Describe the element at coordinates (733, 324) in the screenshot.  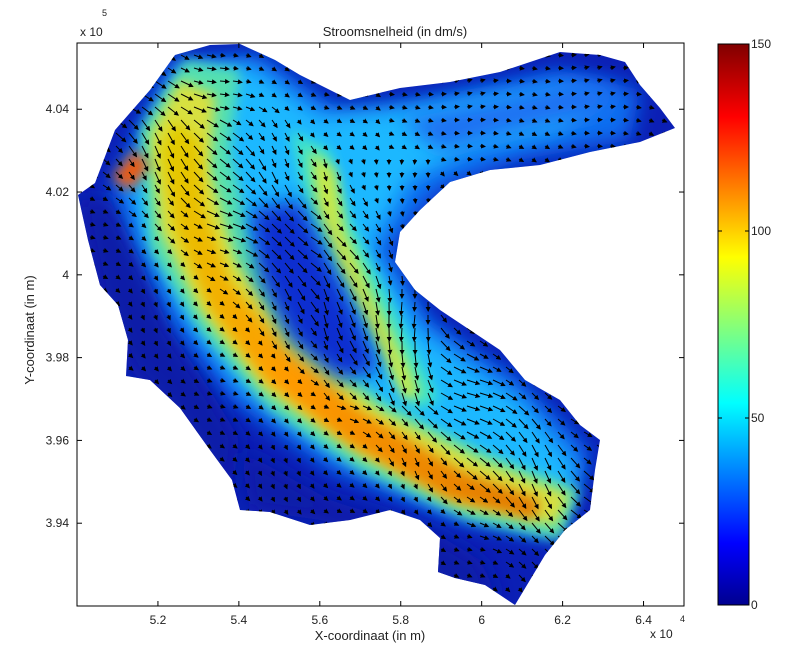
I see `colorbar` at that location.